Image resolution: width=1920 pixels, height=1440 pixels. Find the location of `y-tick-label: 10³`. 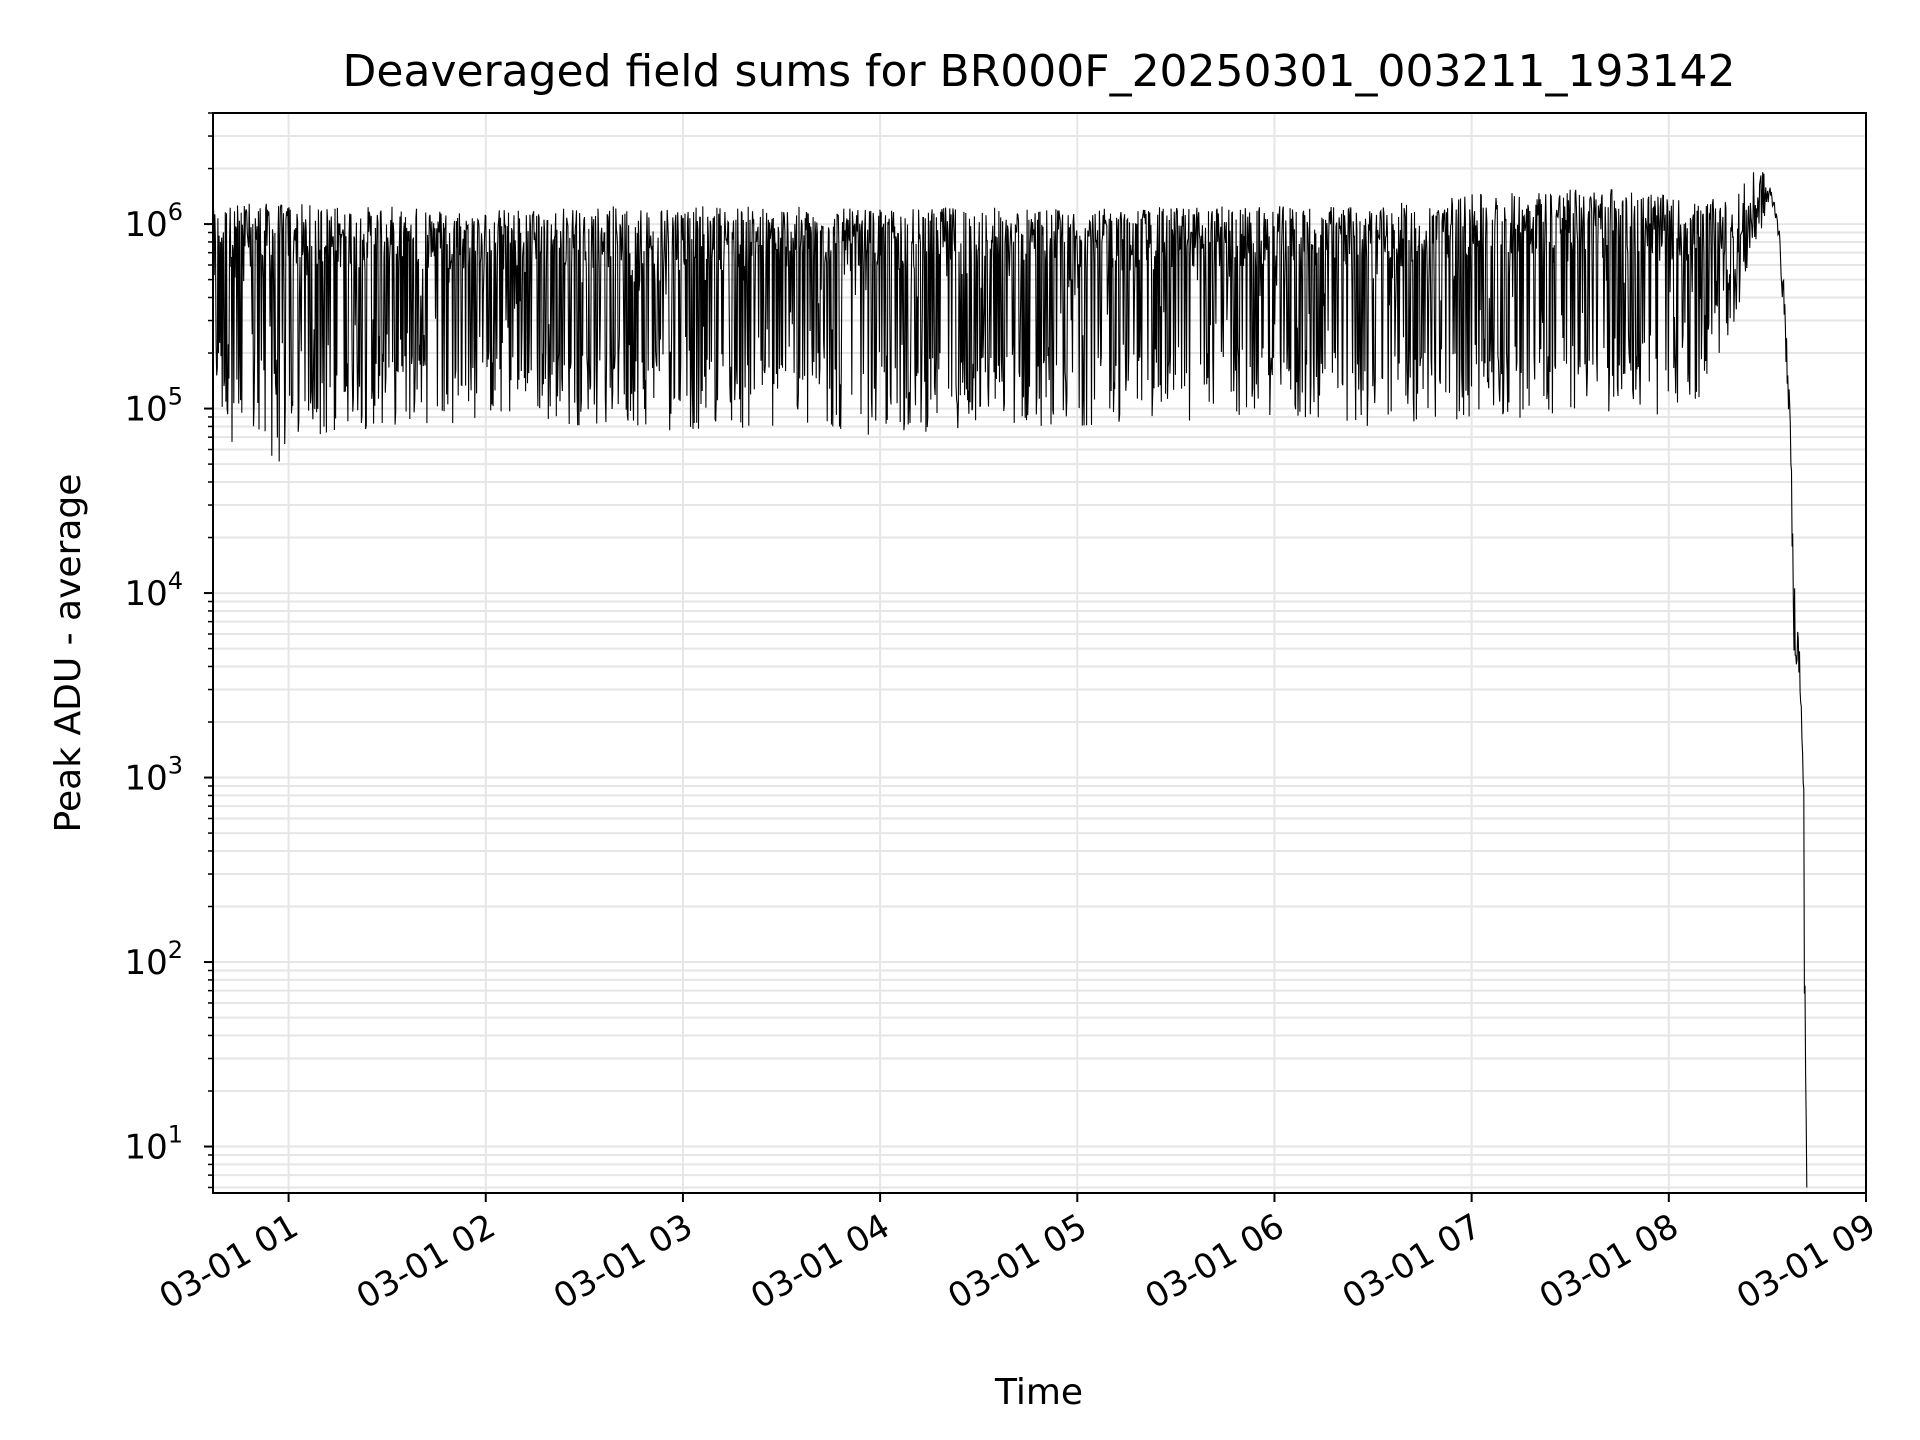

y-tick-label: 10³ is located at coordinates (153, 775).